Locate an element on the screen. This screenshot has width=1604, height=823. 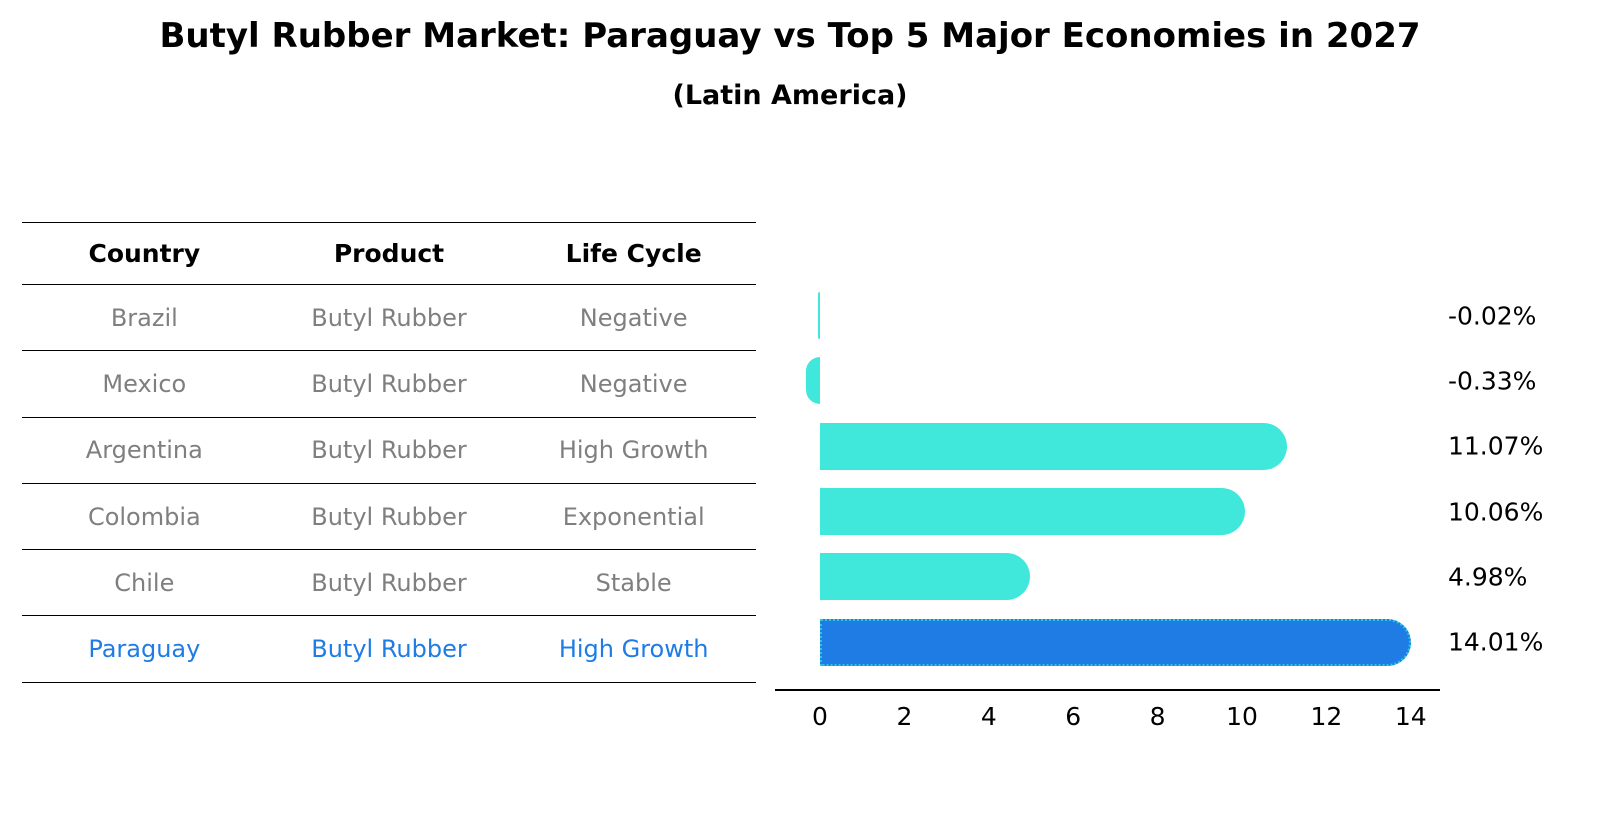
cell-country: Colombia is located at coordinates (144, 516).